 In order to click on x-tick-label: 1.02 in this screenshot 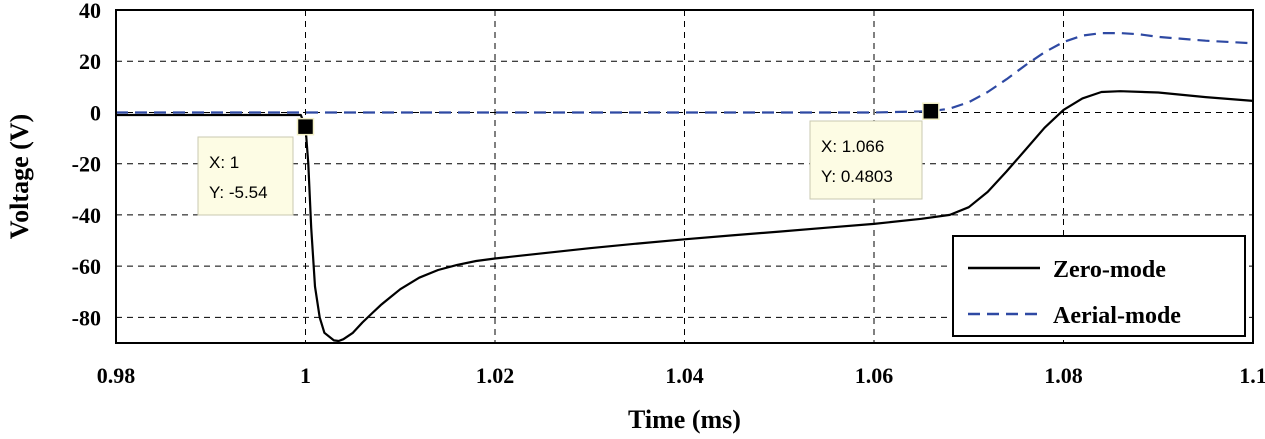, I will do `click(495, 375)`.